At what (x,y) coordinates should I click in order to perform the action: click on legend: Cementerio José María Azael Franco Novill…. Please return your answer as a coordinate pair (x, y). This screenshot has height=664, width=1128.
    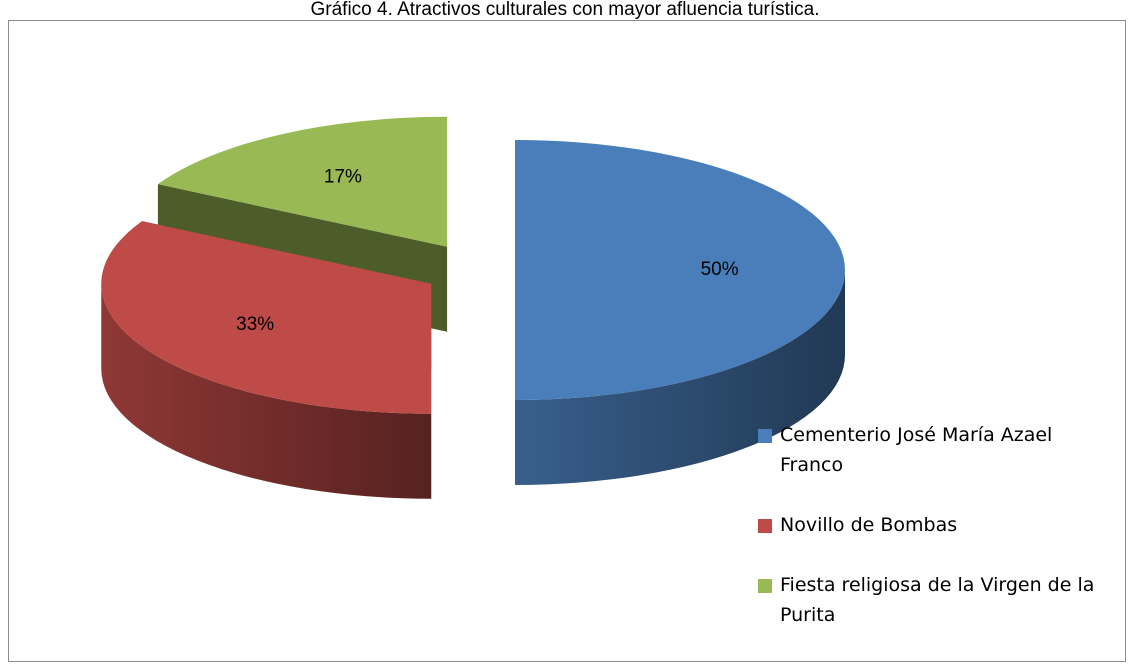
    Looking at the image, I should click on (938, 540).